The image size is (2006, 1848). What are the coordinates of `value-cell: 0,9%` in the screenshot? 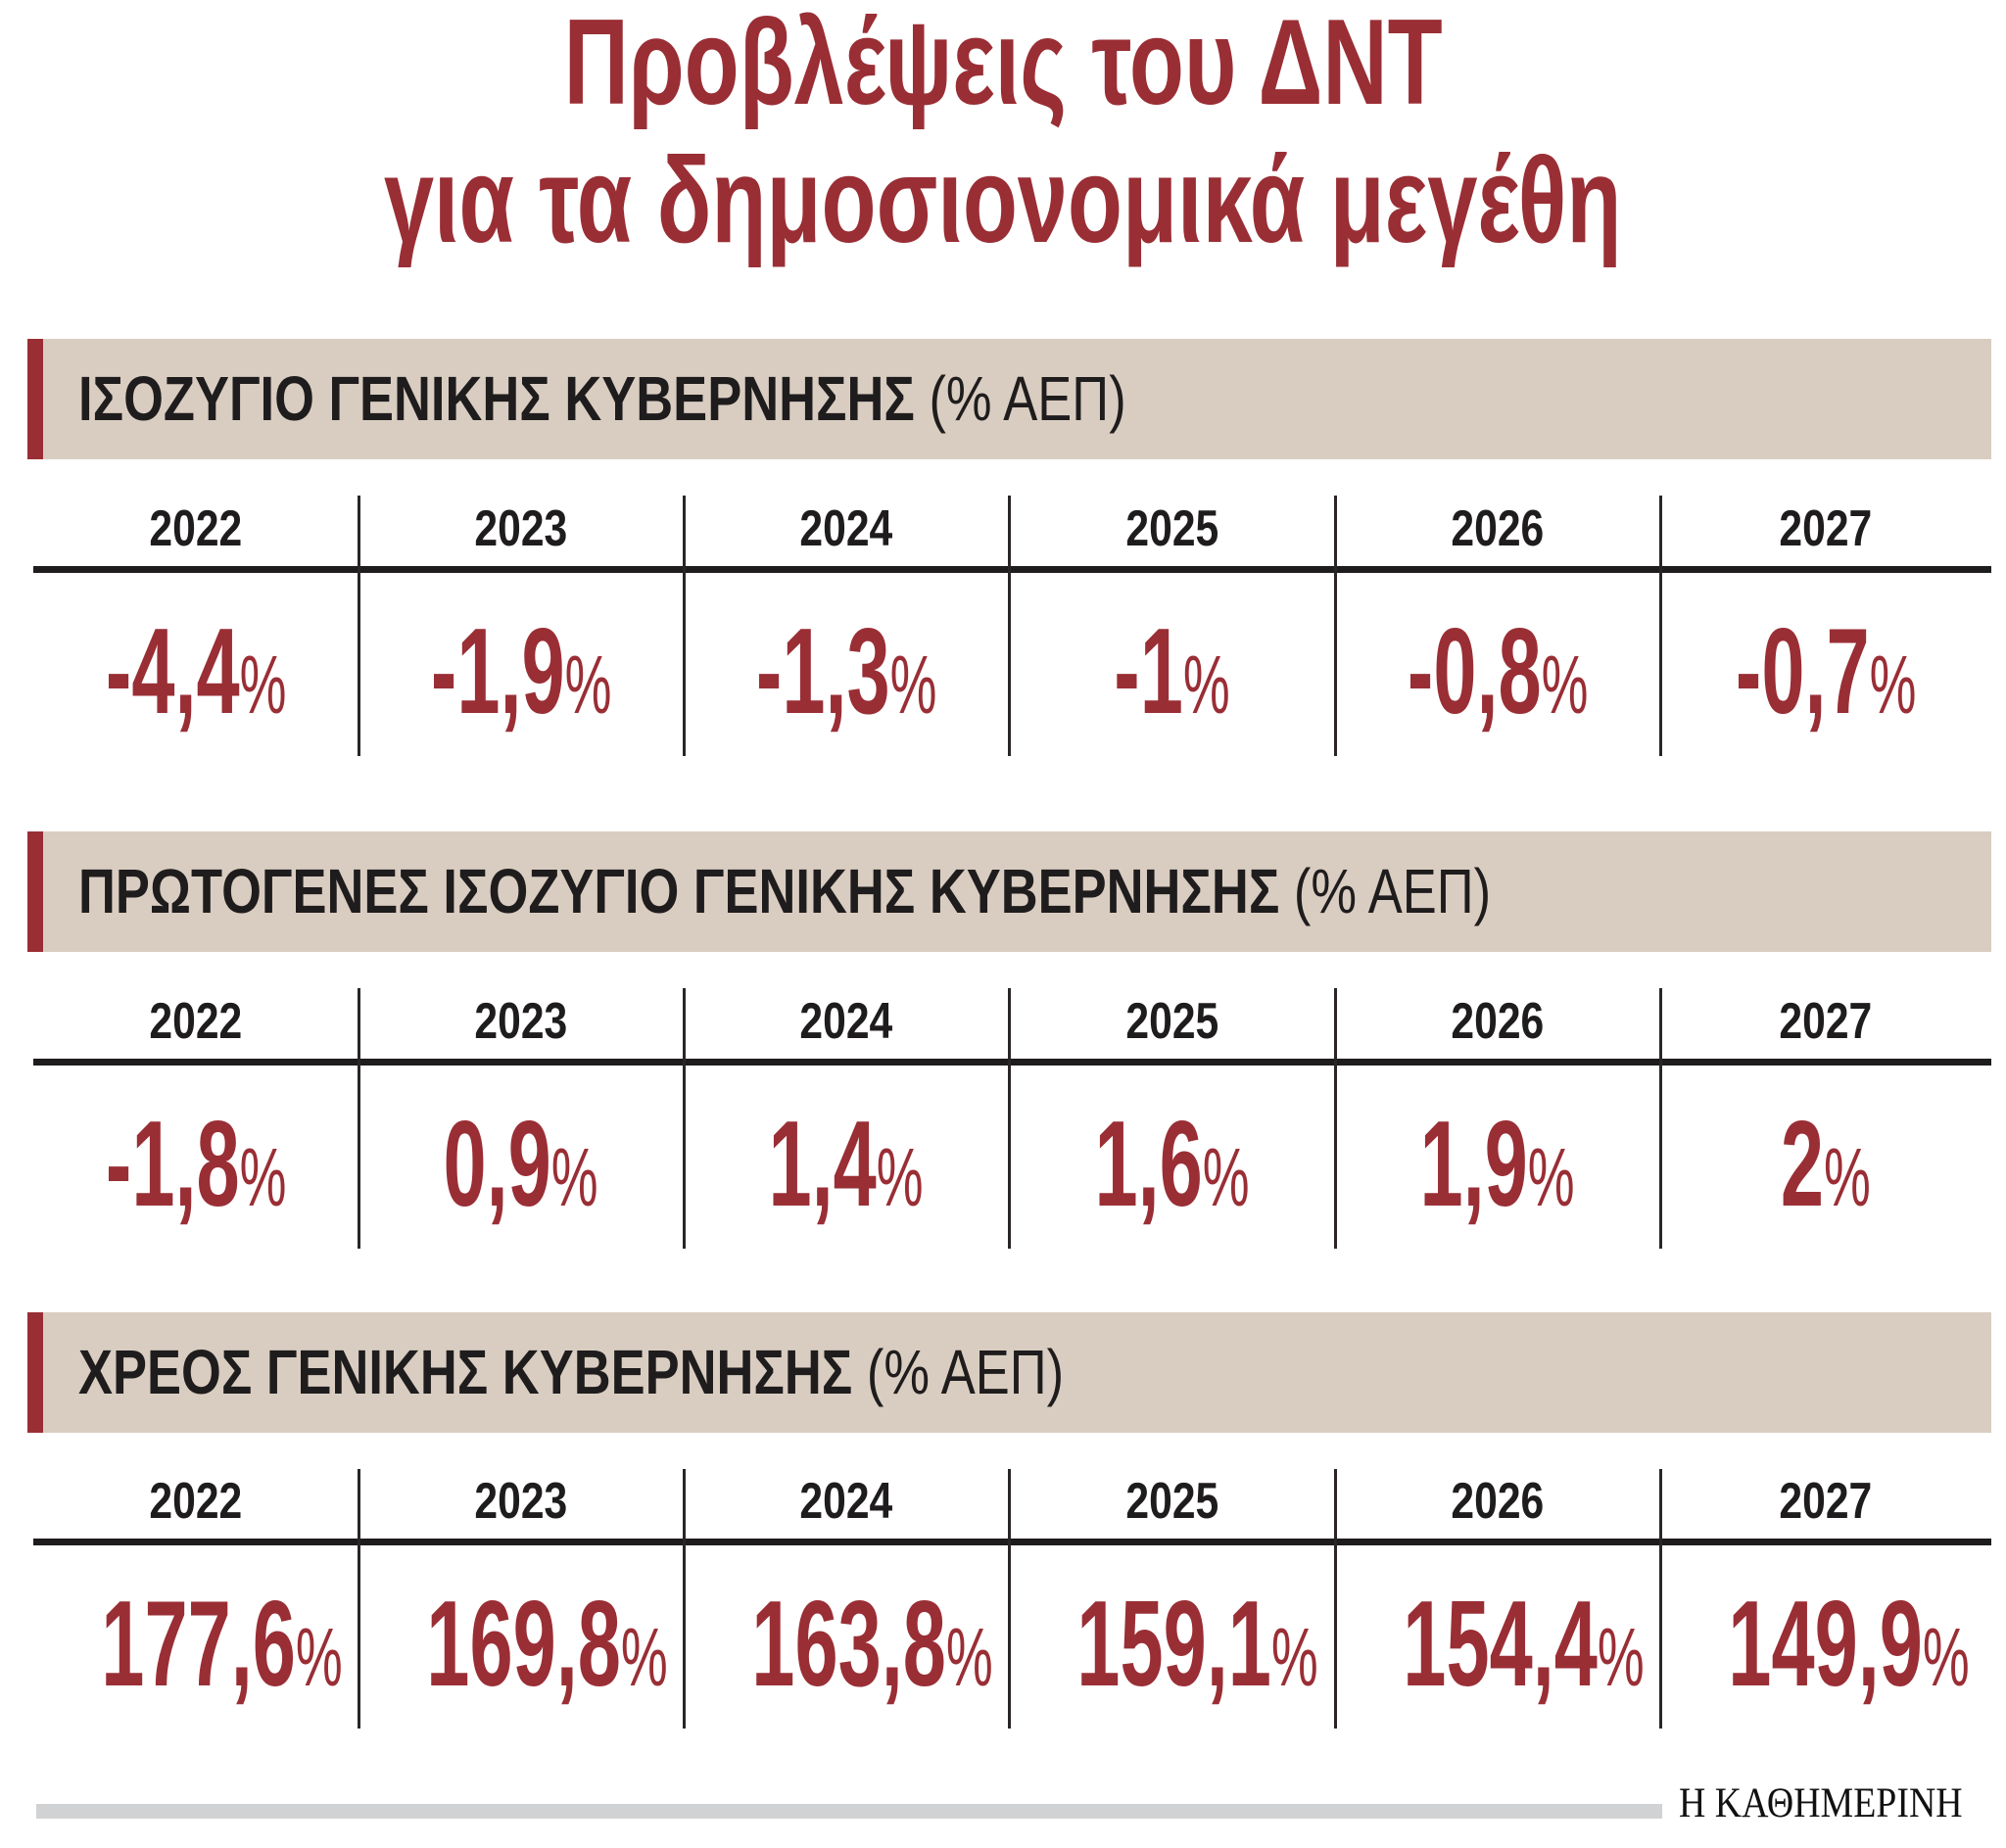 It's located at (521, 1171).